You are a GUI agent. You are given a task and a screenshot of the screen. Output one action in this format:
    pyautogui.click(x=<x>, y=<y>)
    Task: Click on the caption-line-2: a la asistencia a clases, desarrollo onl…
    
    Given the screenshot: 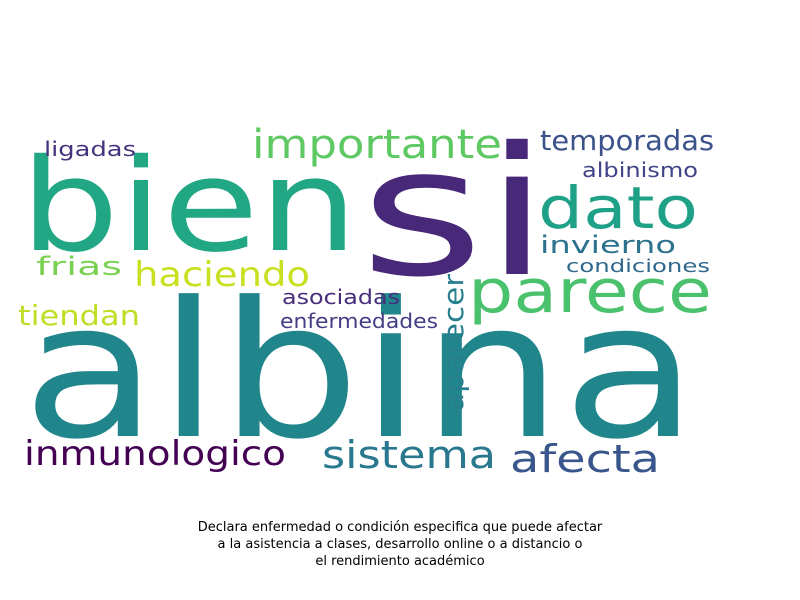 What is the action you would take?
    pyautogui.click(x=400, y=544)
    